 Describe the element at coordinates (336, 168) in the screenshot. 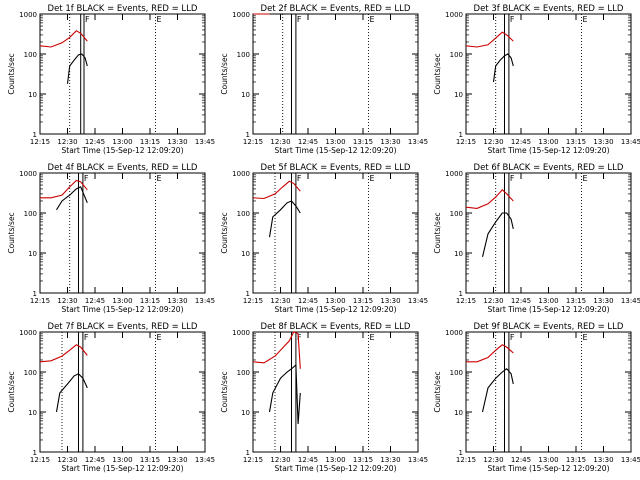

I see `chart-title: Det 5f BLACK = Events, RED = LLD` at that location.